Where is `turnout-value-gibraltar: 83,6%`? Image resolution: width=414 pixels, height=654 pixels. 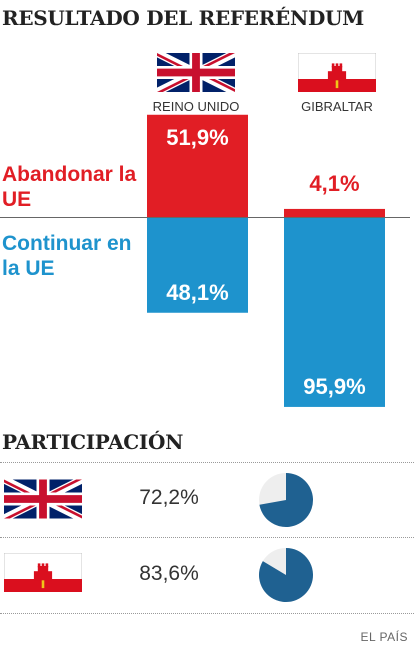 turnout-value-gibraltar: 83,6% is located at coordinates (169, 573).